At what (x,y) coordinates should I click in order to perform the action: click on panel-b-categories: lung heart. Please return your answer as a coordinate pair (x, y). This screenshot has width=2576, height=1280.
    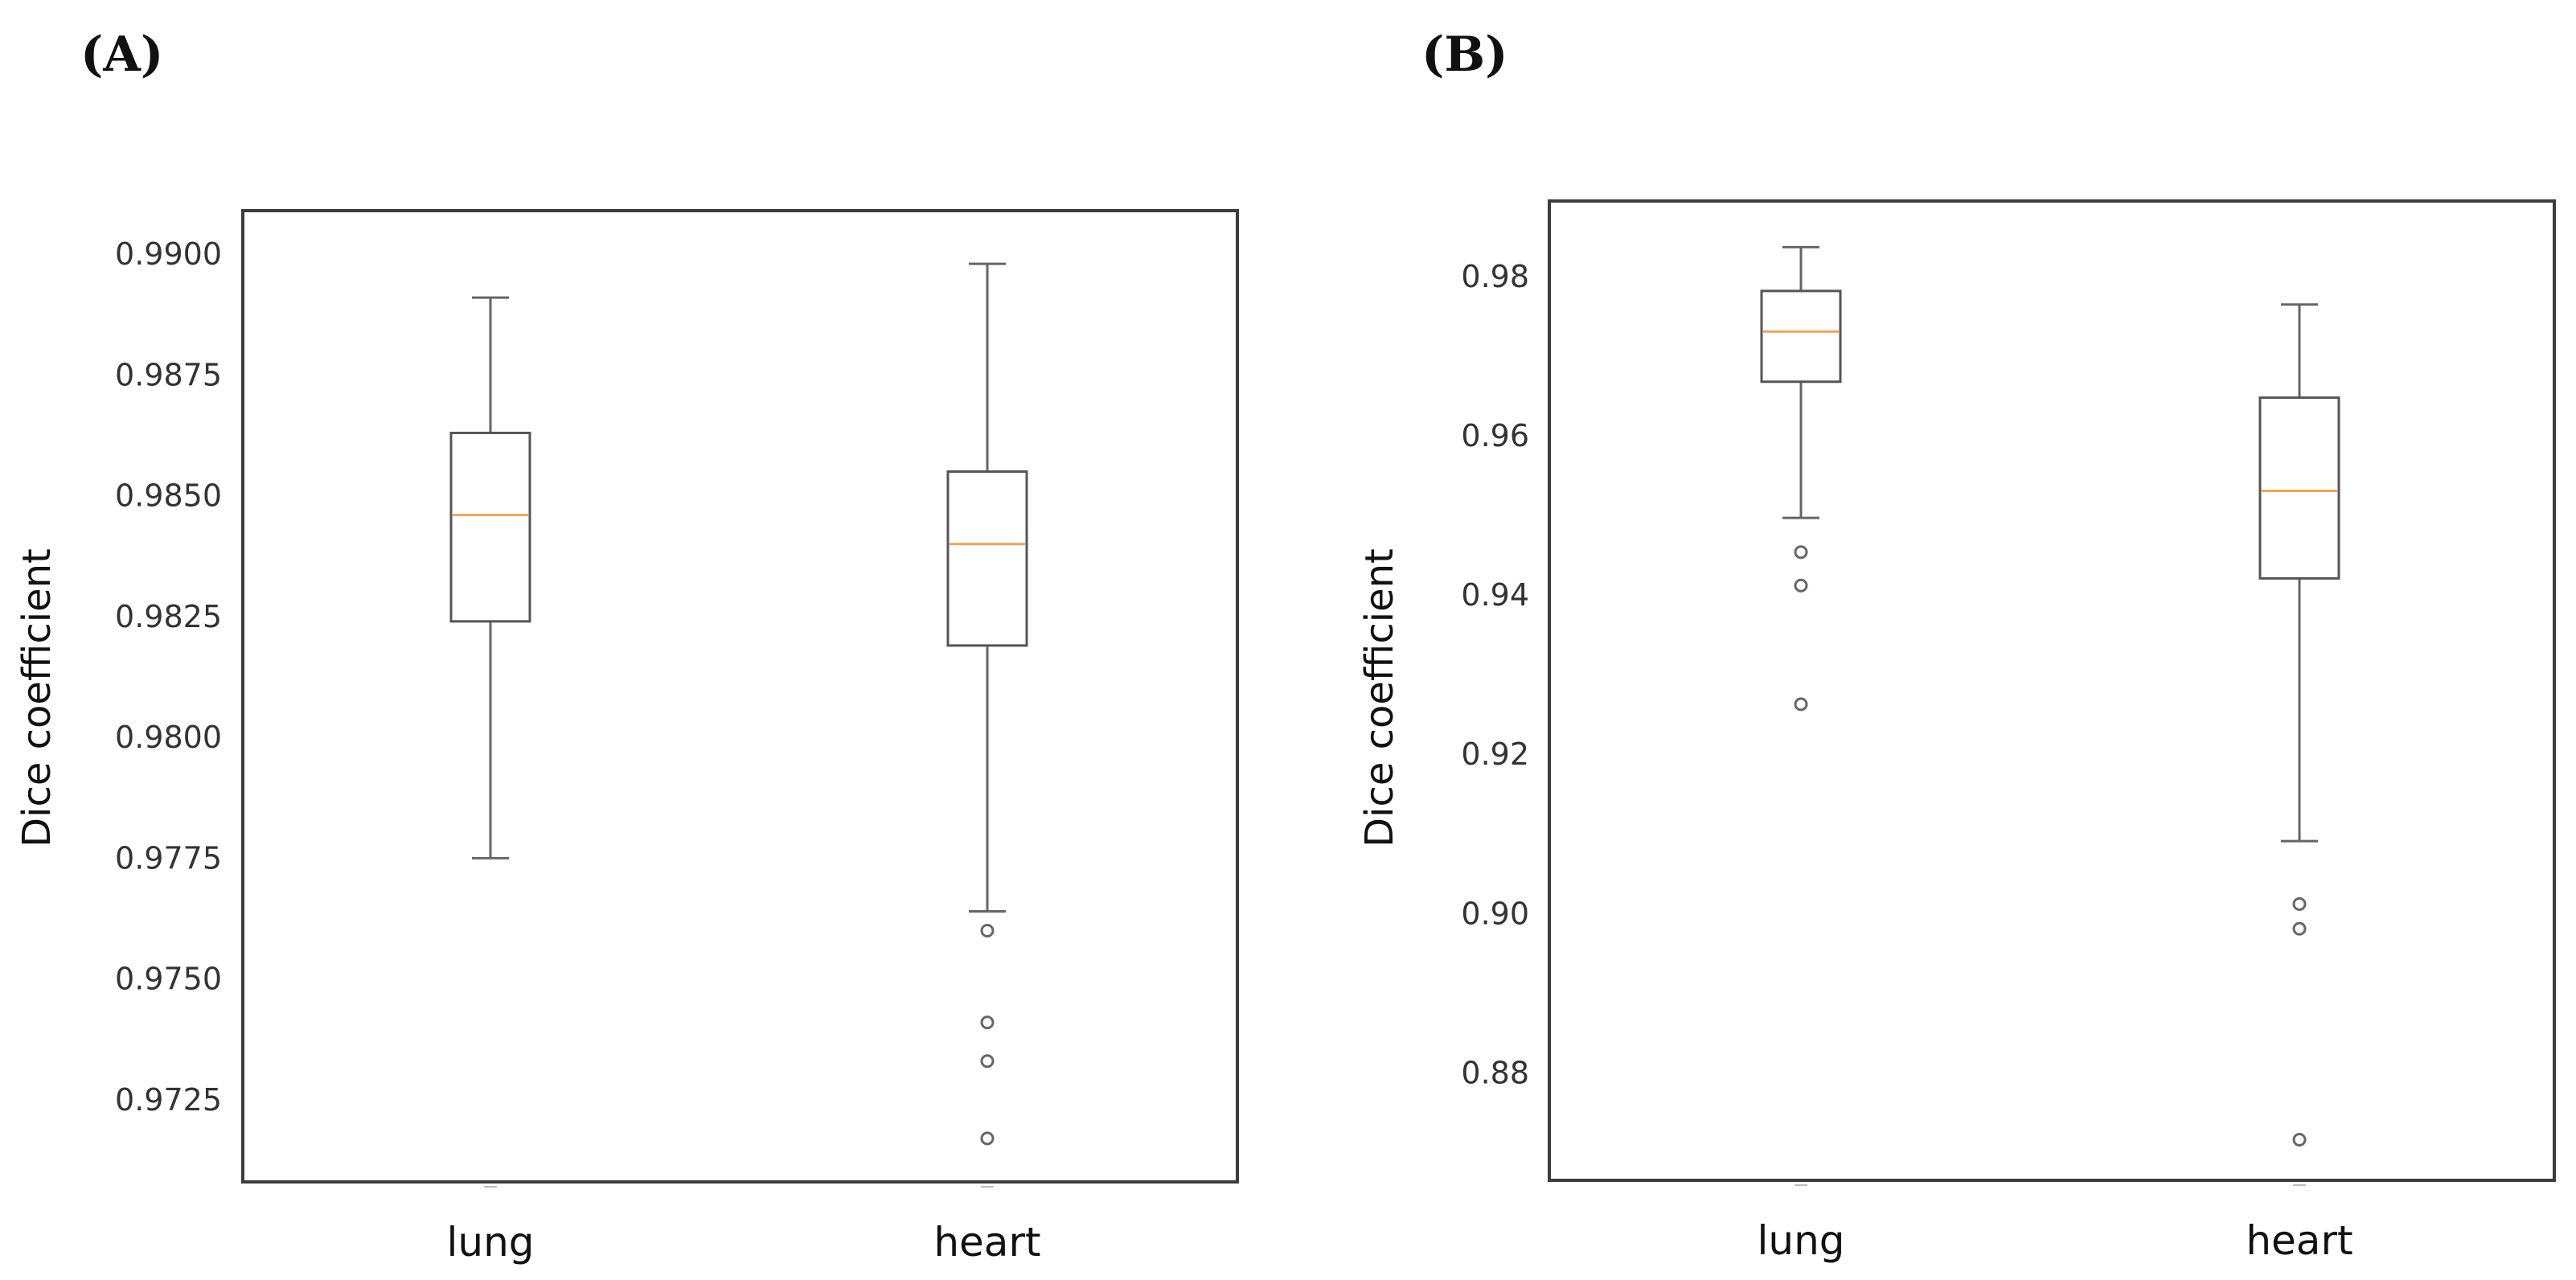
    Looking at the image, I should click on (2055, 1224).